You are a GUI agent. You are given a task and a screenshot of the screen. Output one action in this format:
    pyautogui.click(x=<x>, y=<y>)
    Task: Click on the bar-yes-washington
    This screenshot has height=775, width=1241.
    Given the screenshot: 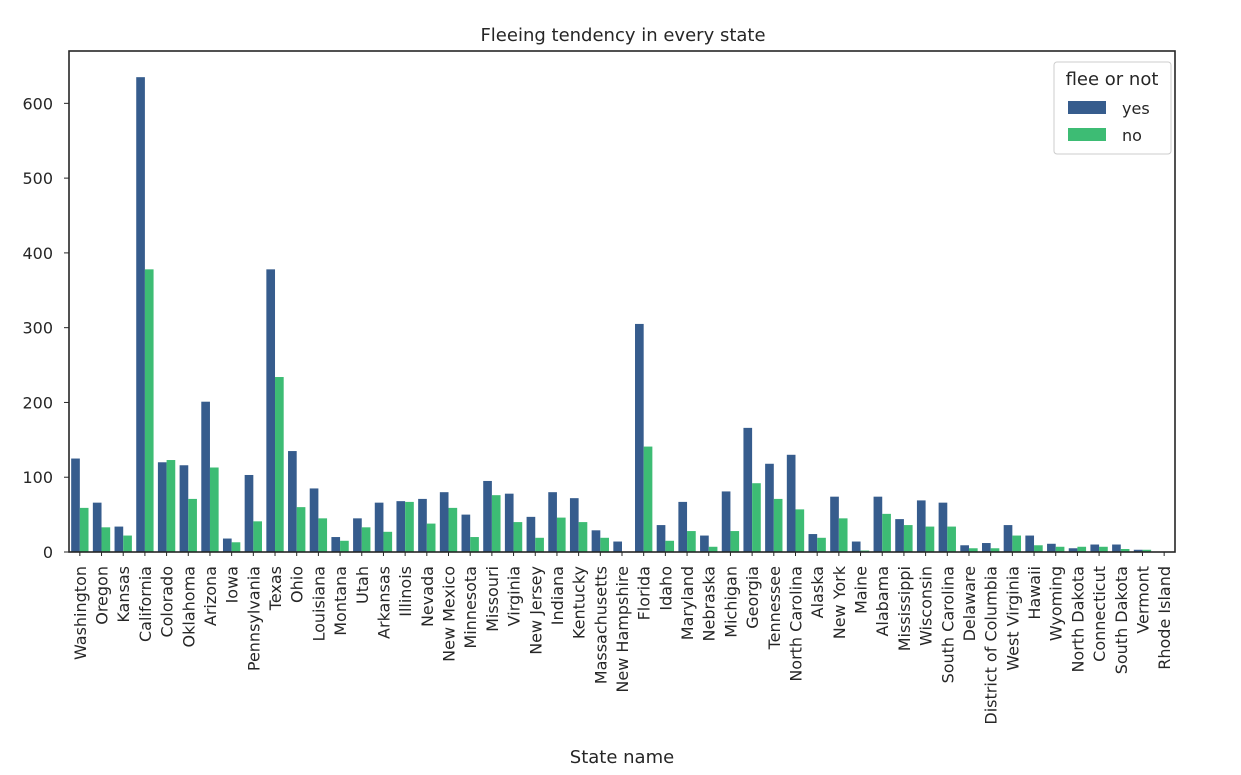 What is the action you would take?
    pyautogui.click(x=75, y=505)
    